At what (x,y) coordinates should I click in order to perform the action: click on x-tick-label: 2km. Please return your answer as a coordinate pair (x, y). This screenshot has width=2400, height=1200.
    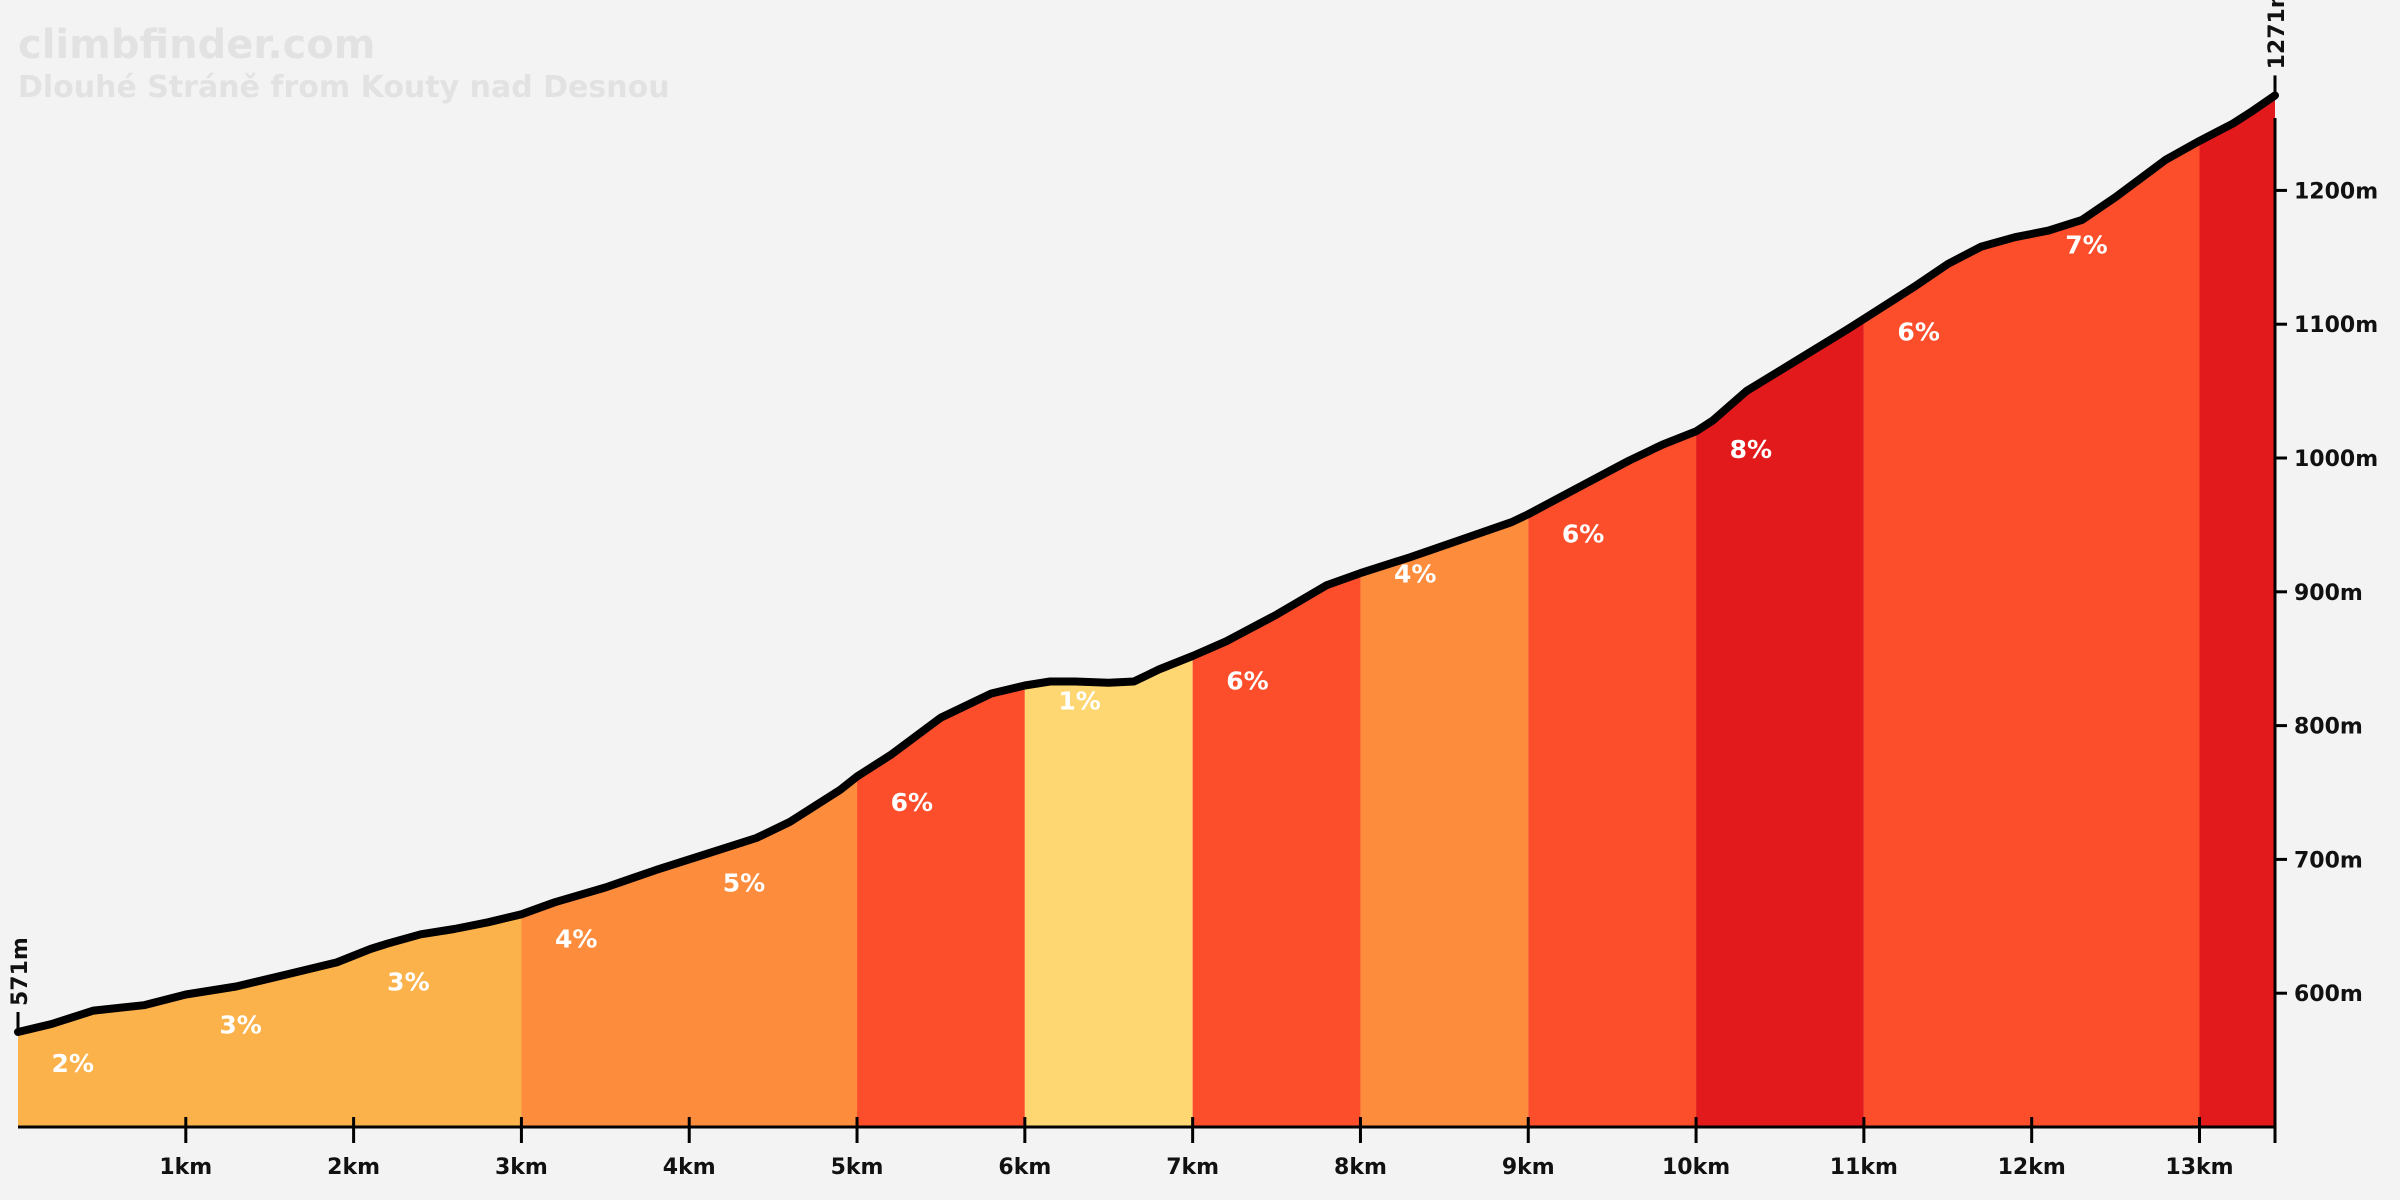
    Looking at the image, I should click on (353, 1167).